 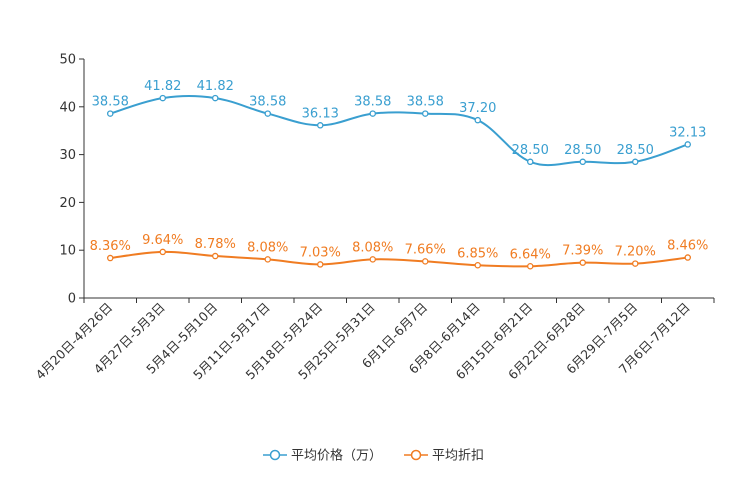 I want to click on data-label: 32.13, so click(x=687, y=132).